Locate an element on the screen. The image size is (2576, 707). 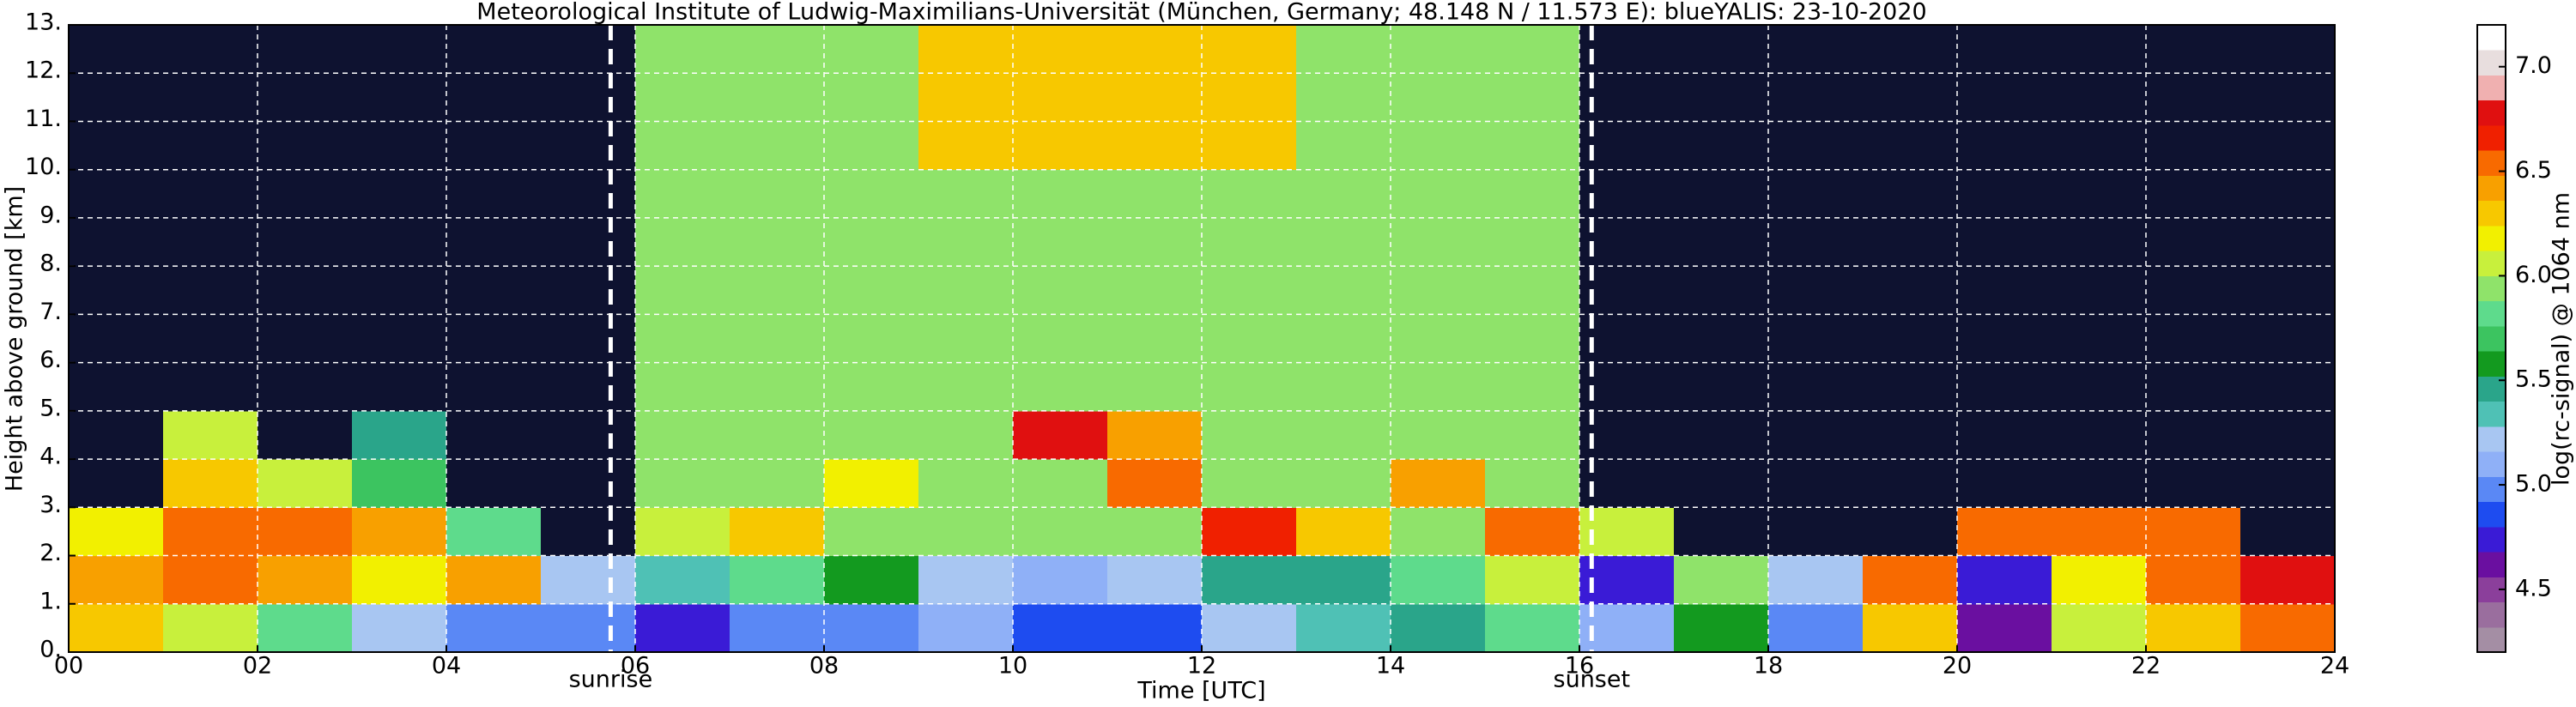
colorbar-label: log(rc-signal) @ 1064 nm is located at coordinates (2562, 339).